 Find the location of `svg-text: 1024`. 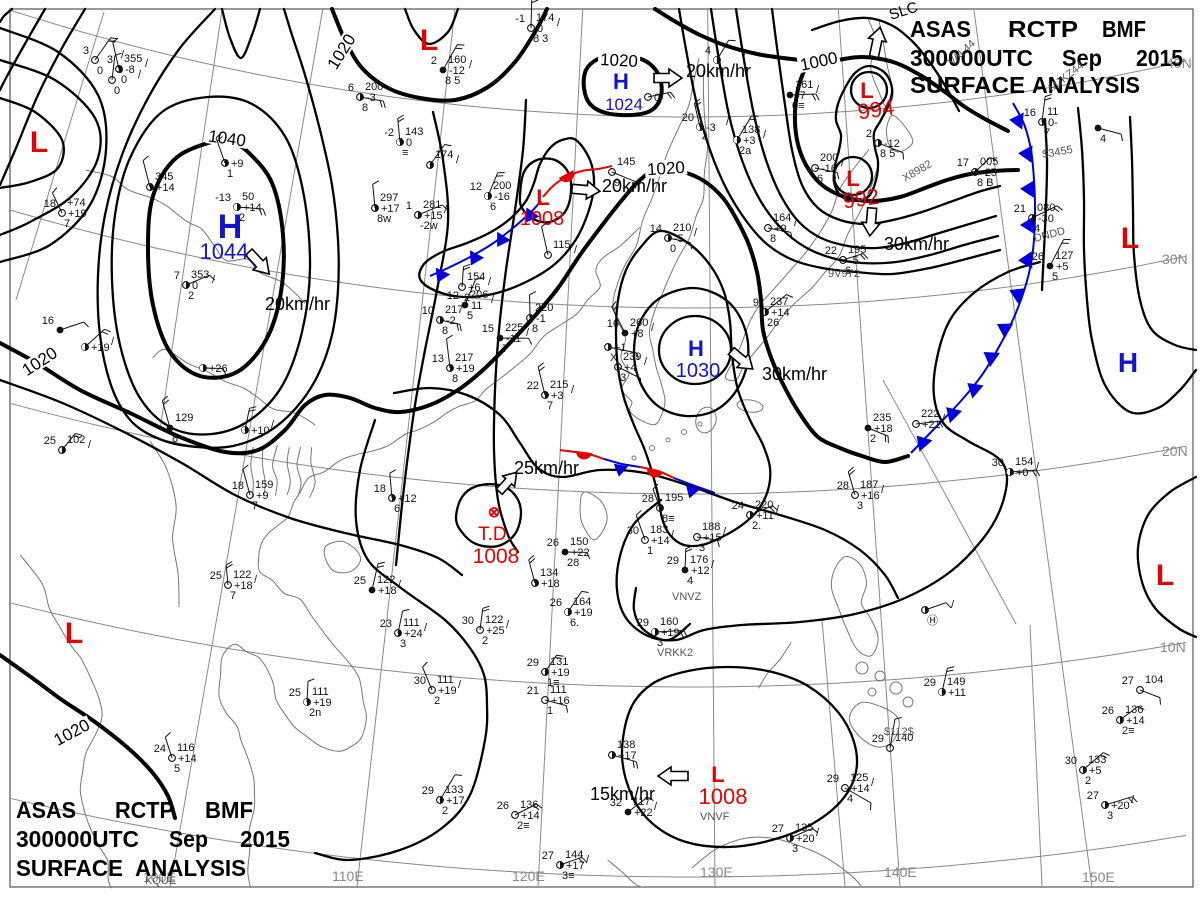

svg-text: 1024 is located at coordinates (624, 104).